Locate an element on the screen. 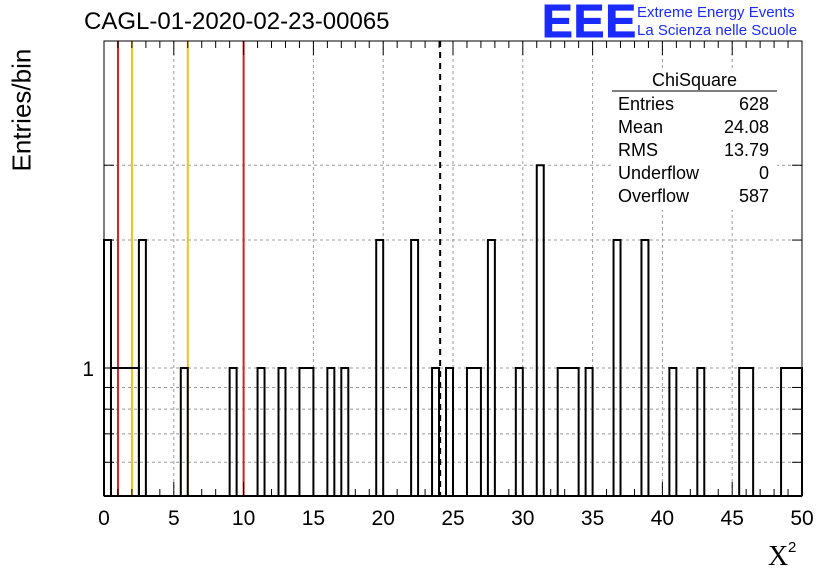  x-tick-label: 5 is located at coordinates (174, 518).